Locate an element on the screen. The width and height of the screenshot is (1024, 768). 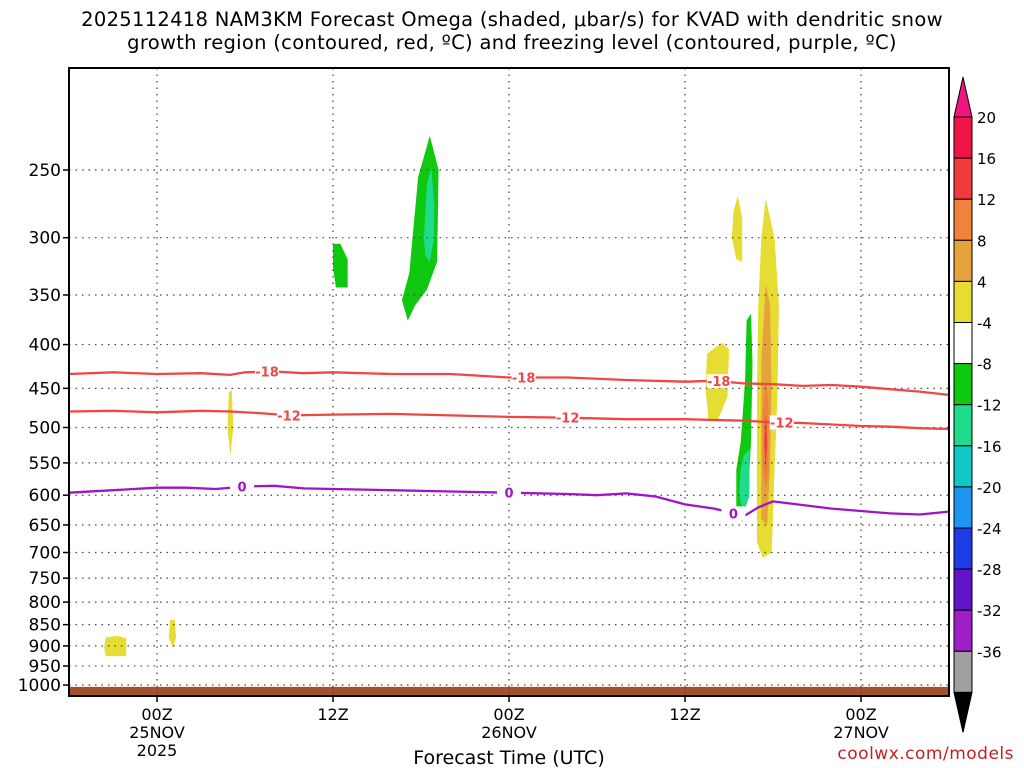
y-tick-label: 850 is located at coordinates (45, 626).